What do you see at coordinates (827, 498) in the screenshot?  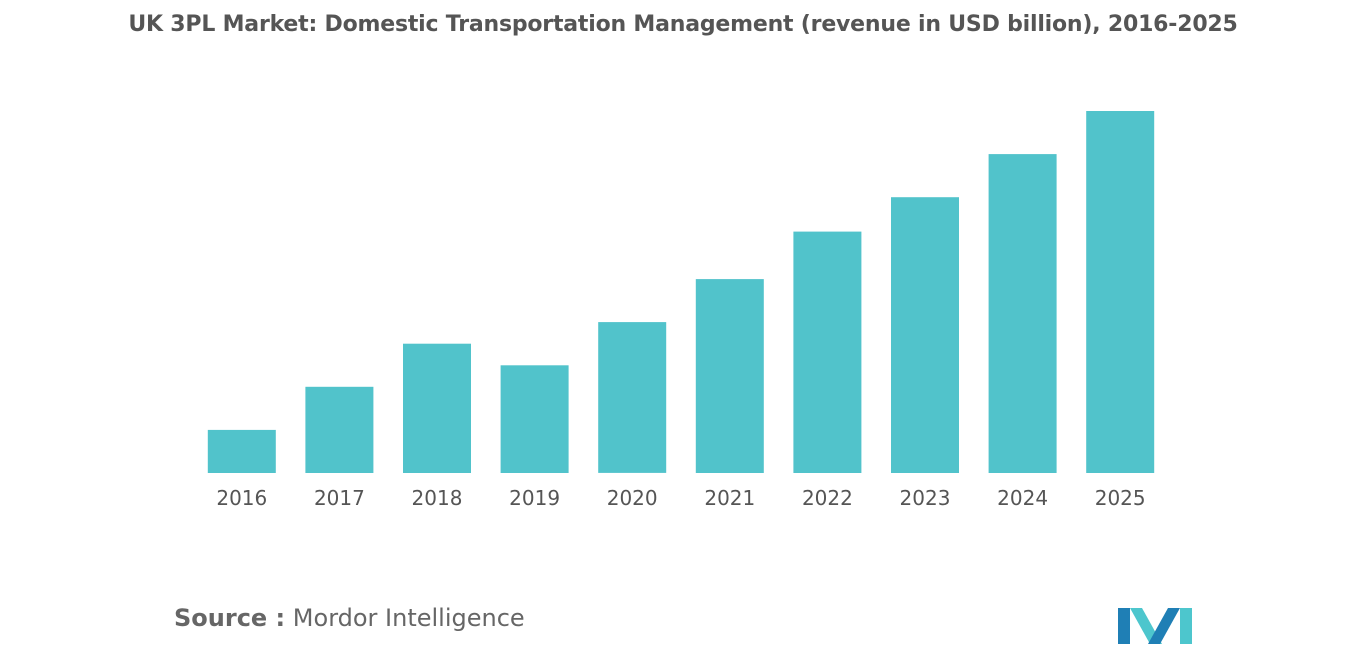 I see `x-tick-label-2022: 2022` at bounding box center [827, 498].